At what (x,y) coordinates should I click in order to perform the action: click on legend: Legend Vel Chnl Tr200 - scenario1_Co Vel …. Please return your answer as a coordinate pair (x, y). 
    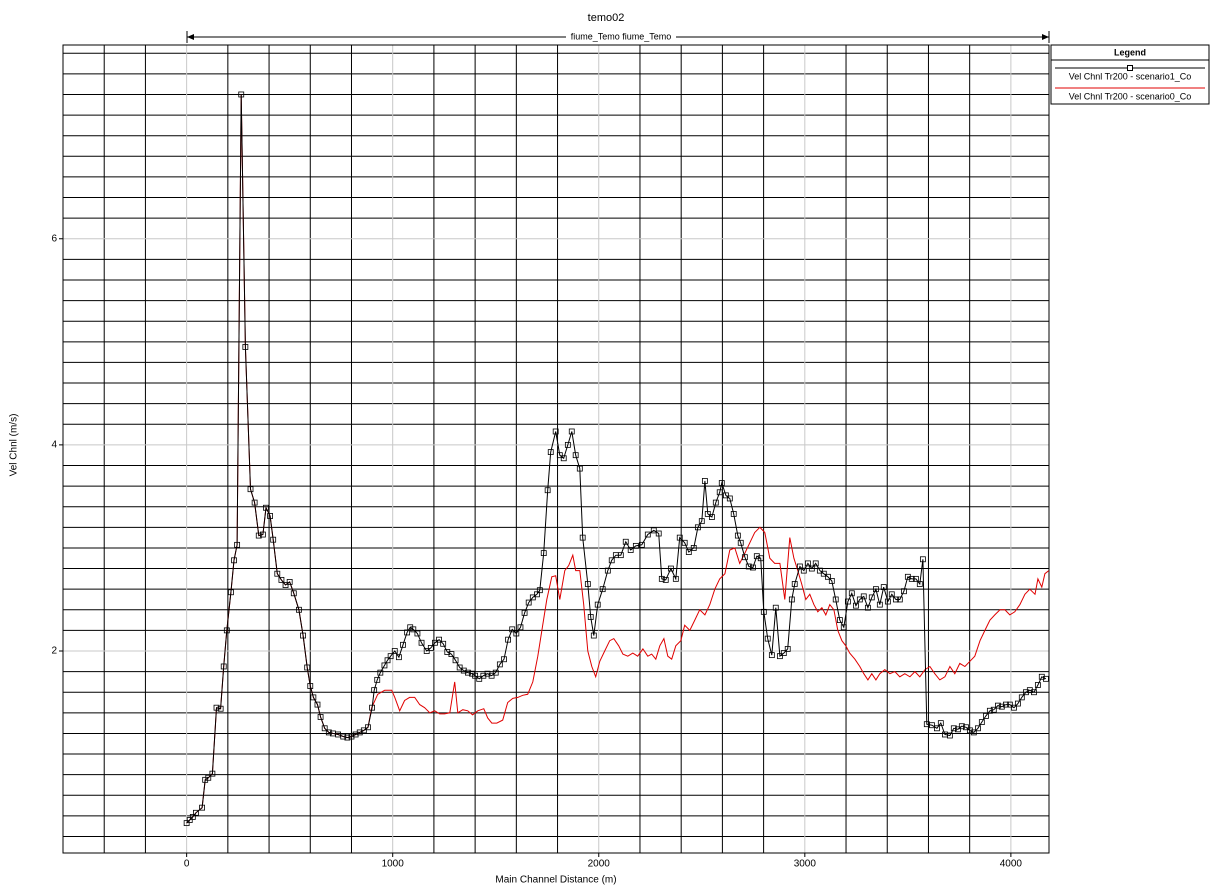
    Looking at the image, I should click on (1130, 74).